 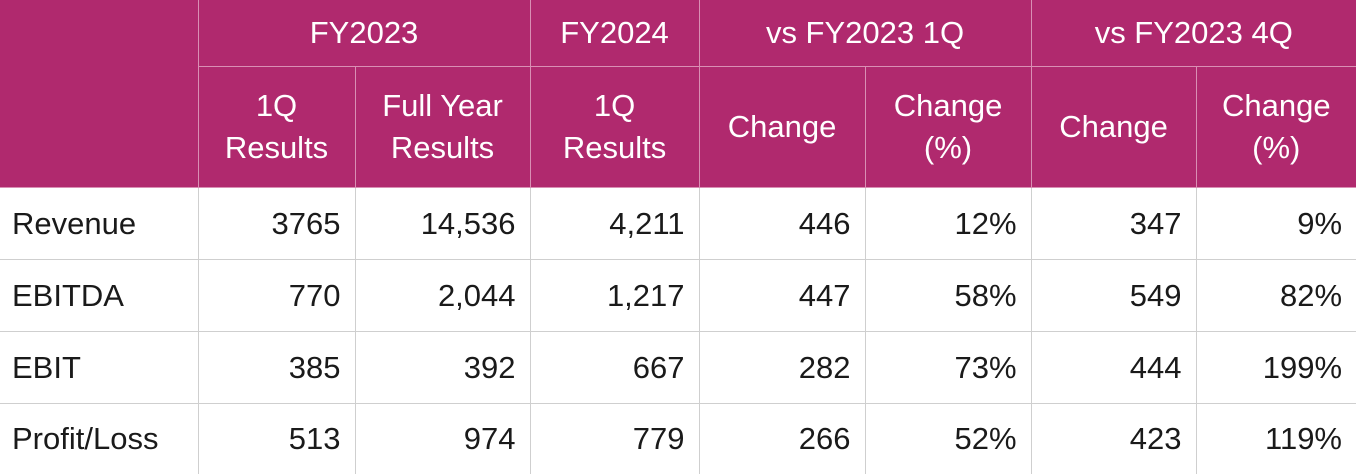 What do you see at coordinates (364, 33) in the screenshot?
I see `header-group-fy2023: FY2023` at bounding box center [364, 33].